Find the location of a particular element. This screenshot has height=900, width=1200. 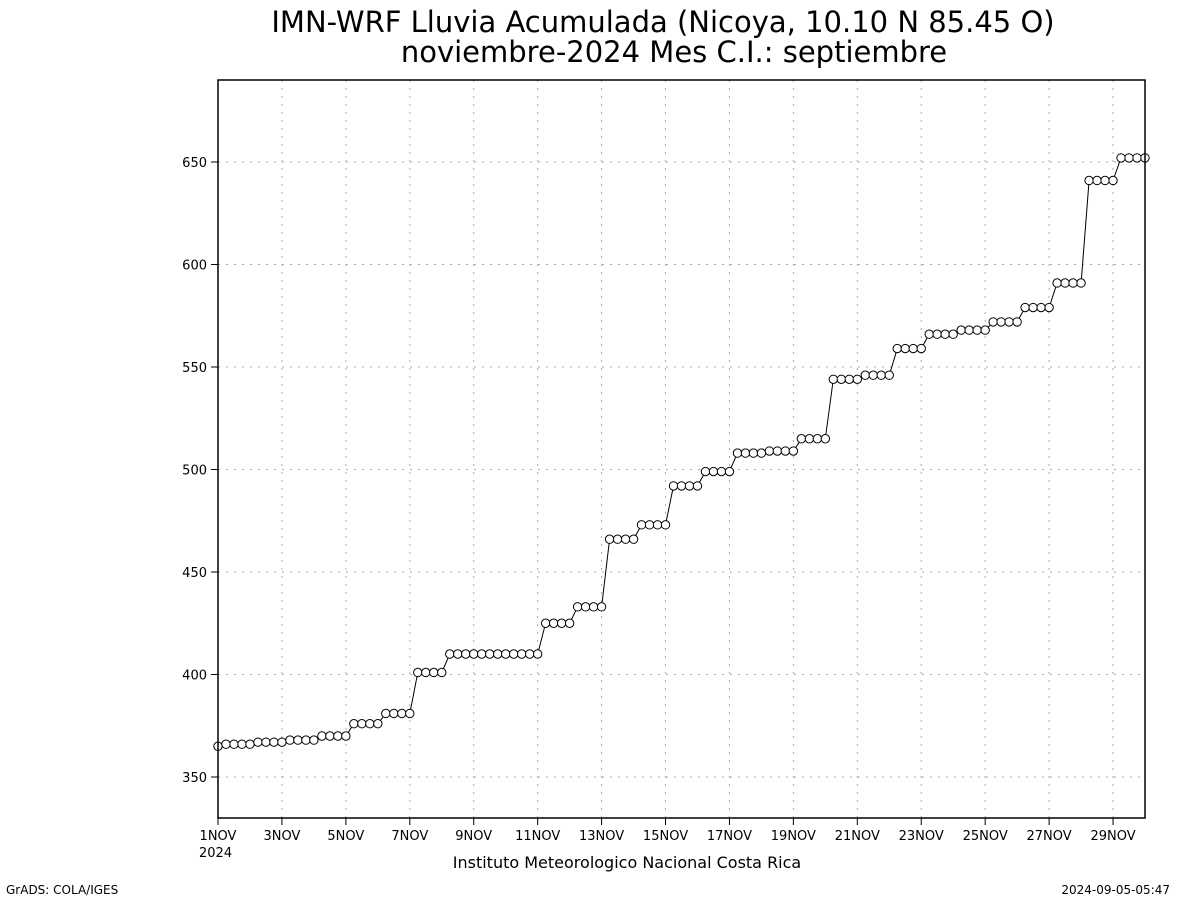

x-tick-label: 13NOV is located at coordinates (601, 836).